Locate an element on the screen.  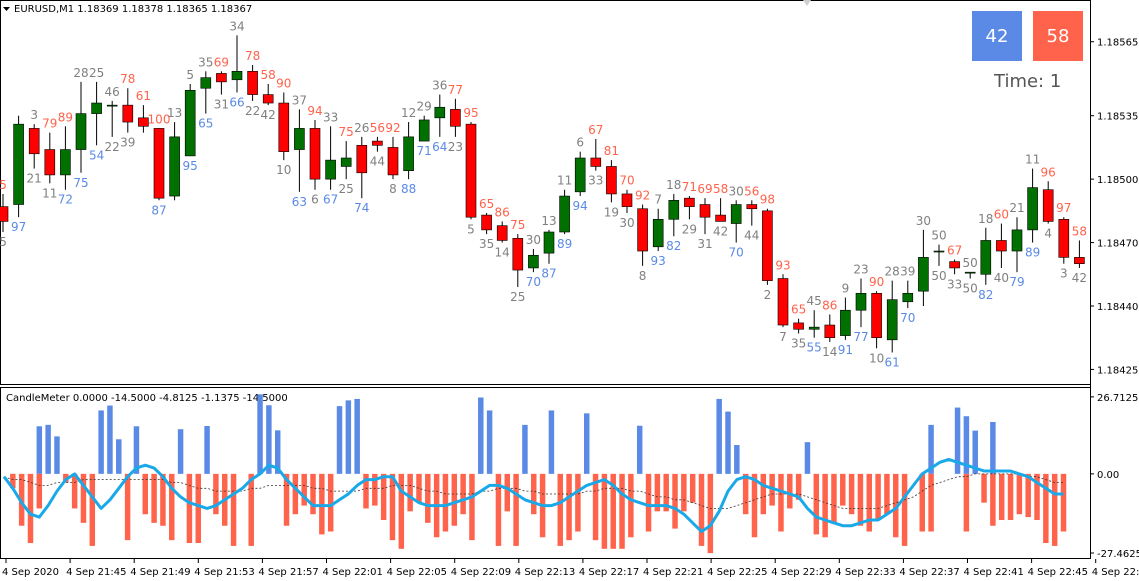
candle-top-label: 50 is located at coordinates (938, 236).